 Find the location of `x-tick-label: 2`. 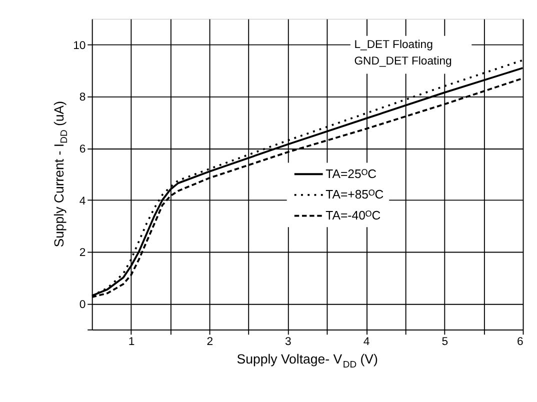

x-tick-label: 2 is located at coordinates (210, 342).